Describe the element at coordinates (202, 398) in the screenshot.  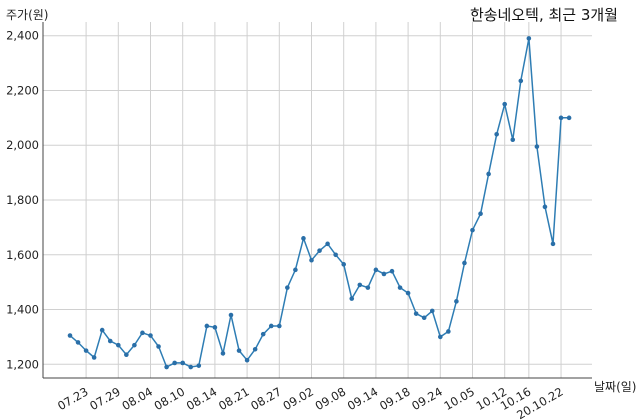
I see `x-tick-label: 08.14` at that location.